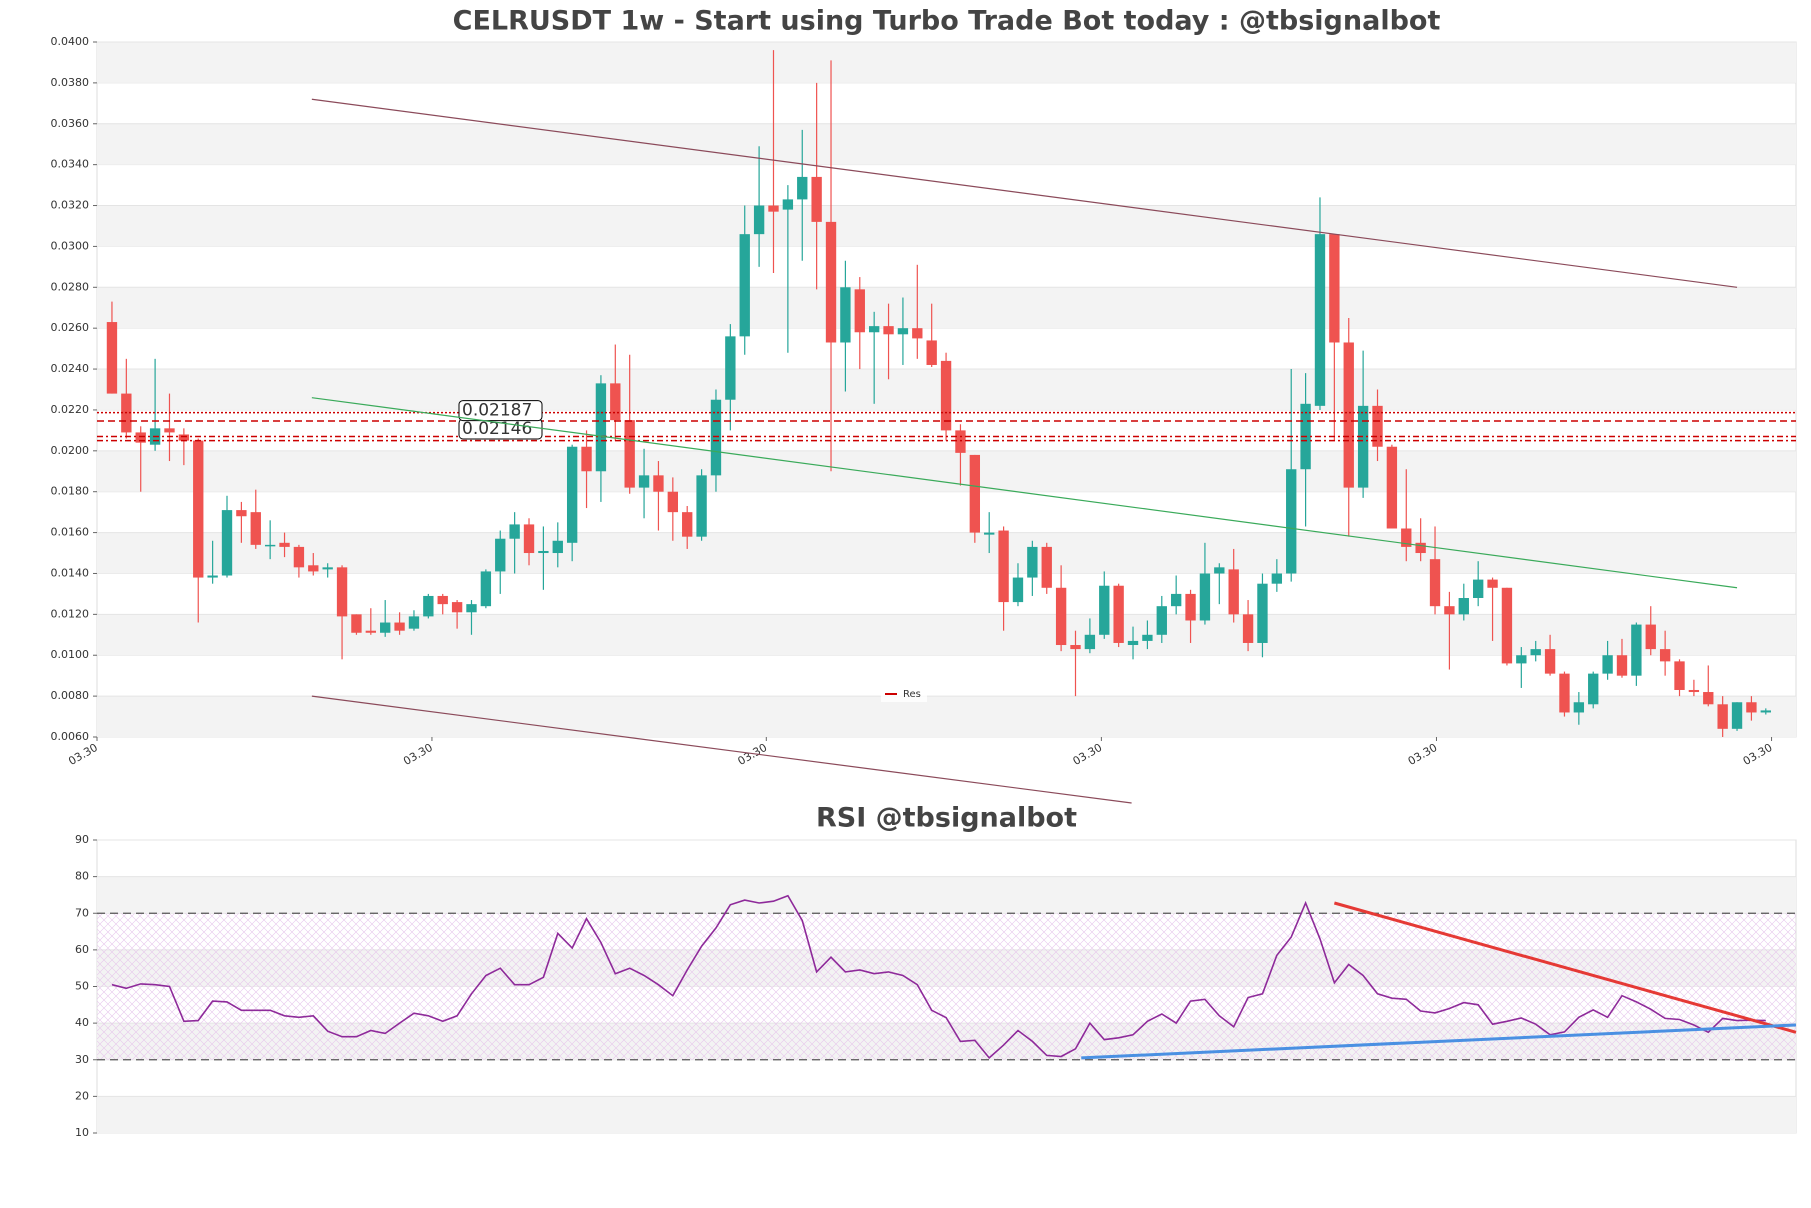  I want to click on chart-title: RSI @tbsignalbot, so click(946, 818).